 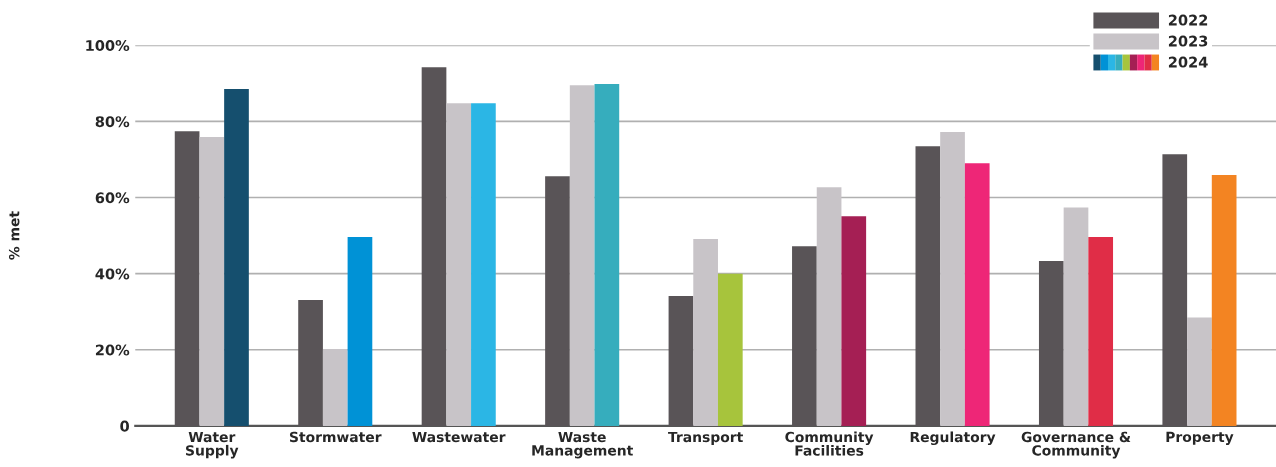 I want to click on x-tick-label: Property, so click(x=1200, y=438).